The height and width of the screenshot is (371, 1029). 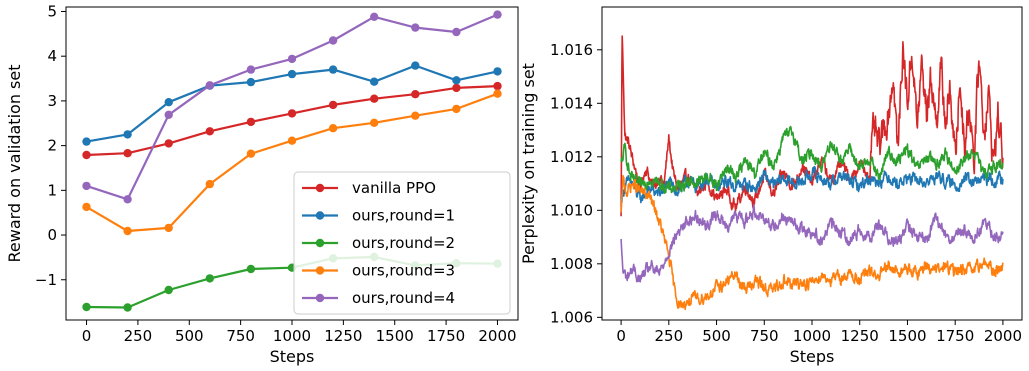 I want to click on y-tick-label: 2, so click(x=52, y=146).